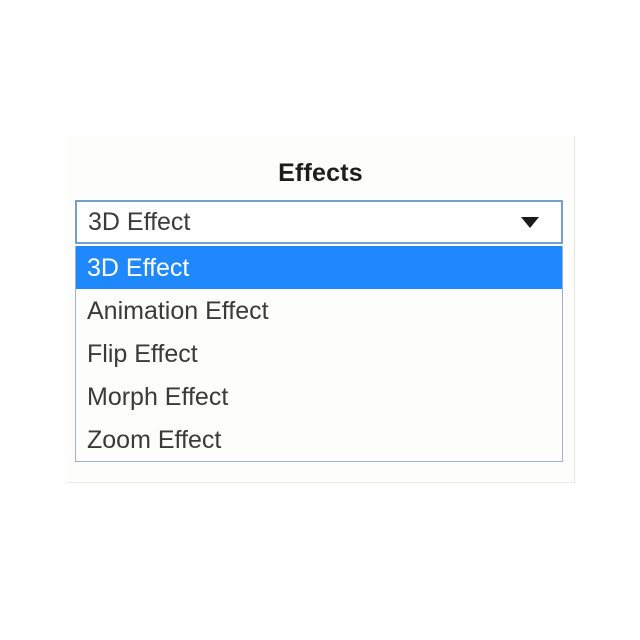 This screenshot has height=640, width=640. What do you see at coordinates (320, 173) in the screenshot?
I see `page-title: Effects` at bounding box center [320, 173].